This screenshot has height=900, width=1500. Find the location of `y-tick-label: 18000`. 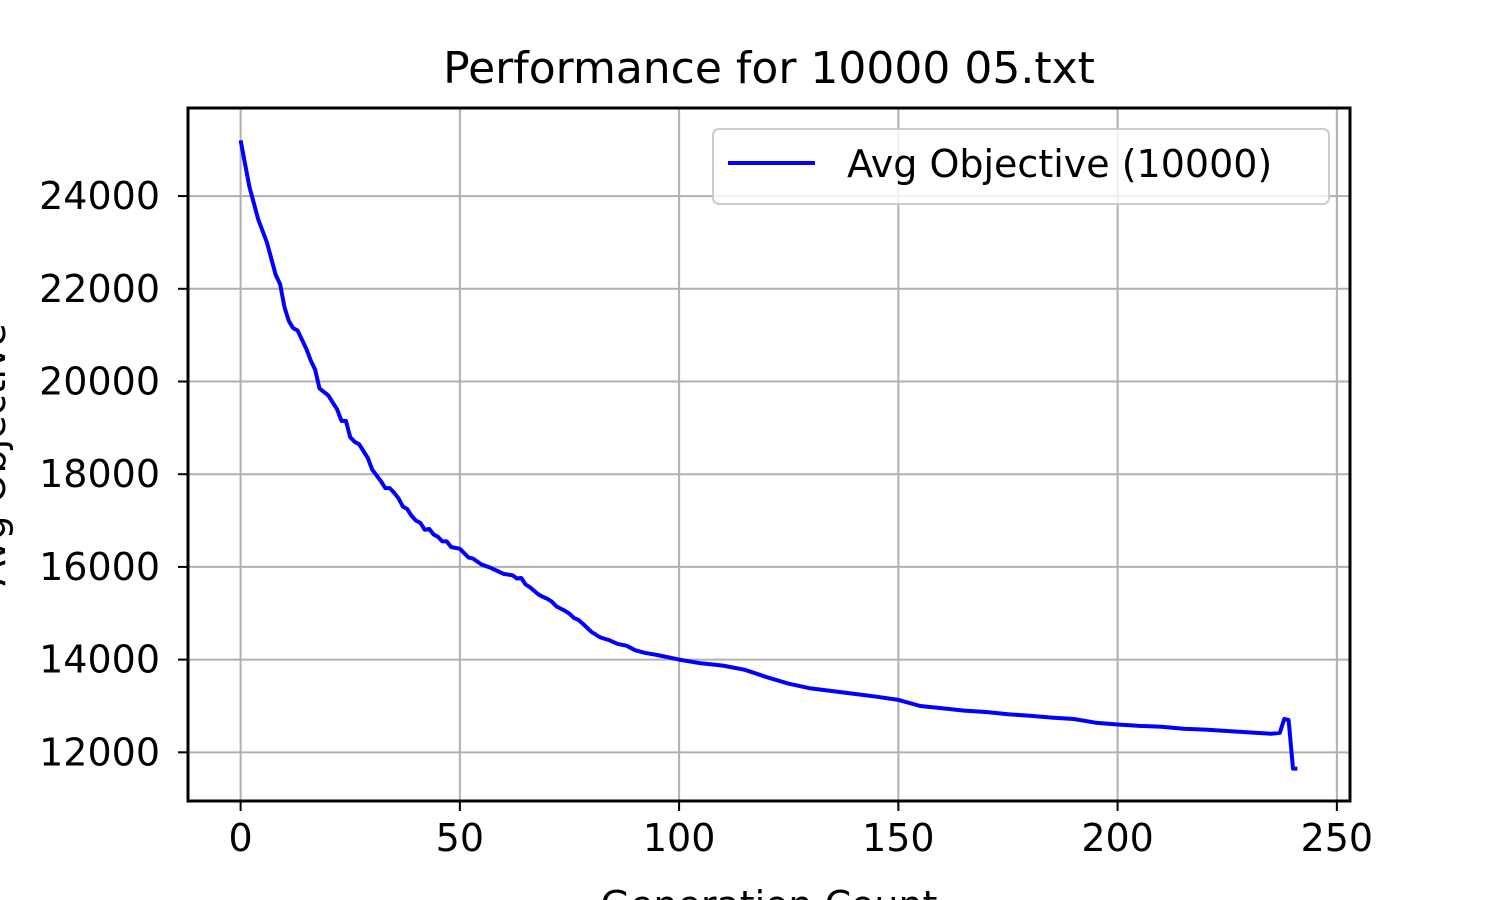

y-tick-label: 18000 is located at coordinates (99, 474).